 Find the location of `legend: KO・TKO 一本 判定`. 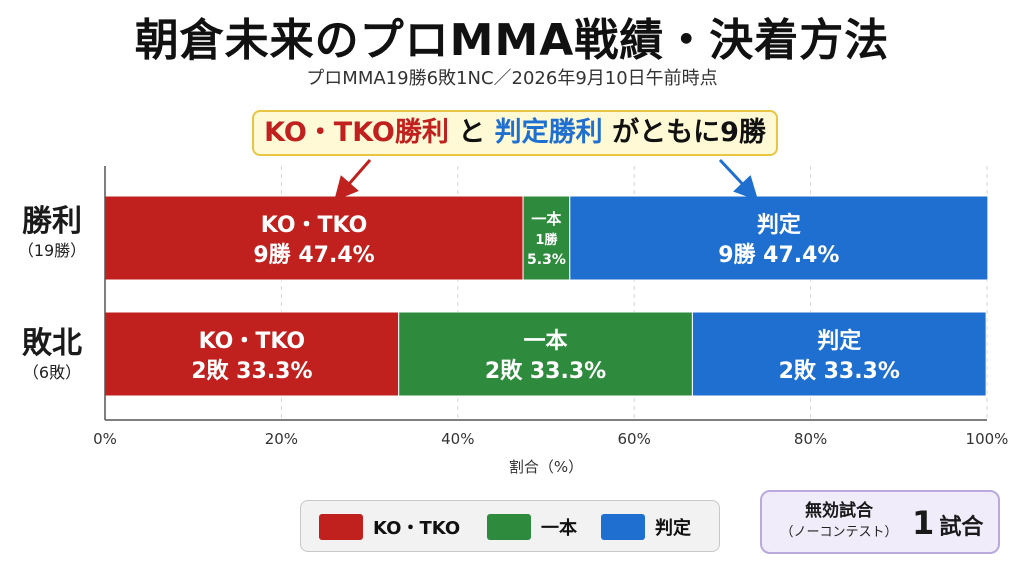

legend: KO・TKO 一本 判定 is located at coordinates (510, 526).